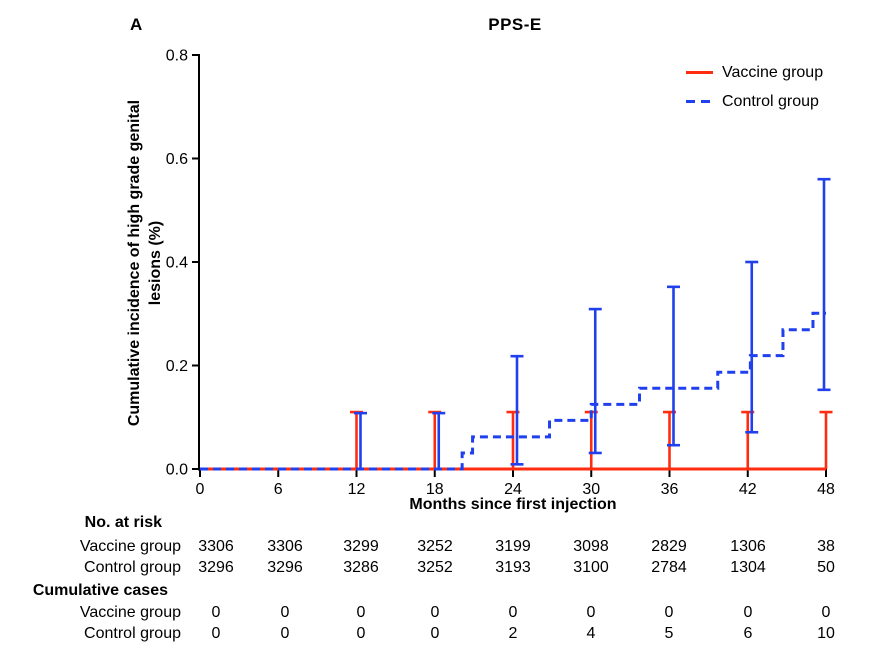 The image size is (875, 654). Describe the element at coordinates (591, 546) in the screenshot. I see `table-cell: 3098` at that location.